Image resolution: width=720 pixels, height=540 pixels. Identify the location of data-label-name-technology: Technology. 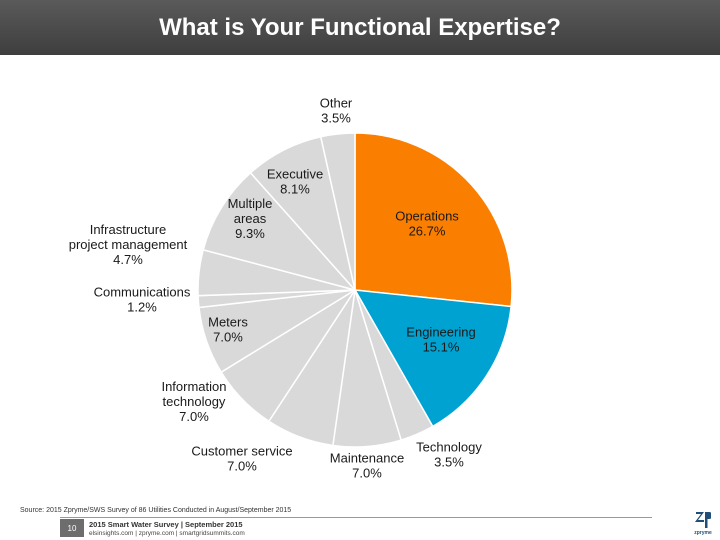
(449, 447).